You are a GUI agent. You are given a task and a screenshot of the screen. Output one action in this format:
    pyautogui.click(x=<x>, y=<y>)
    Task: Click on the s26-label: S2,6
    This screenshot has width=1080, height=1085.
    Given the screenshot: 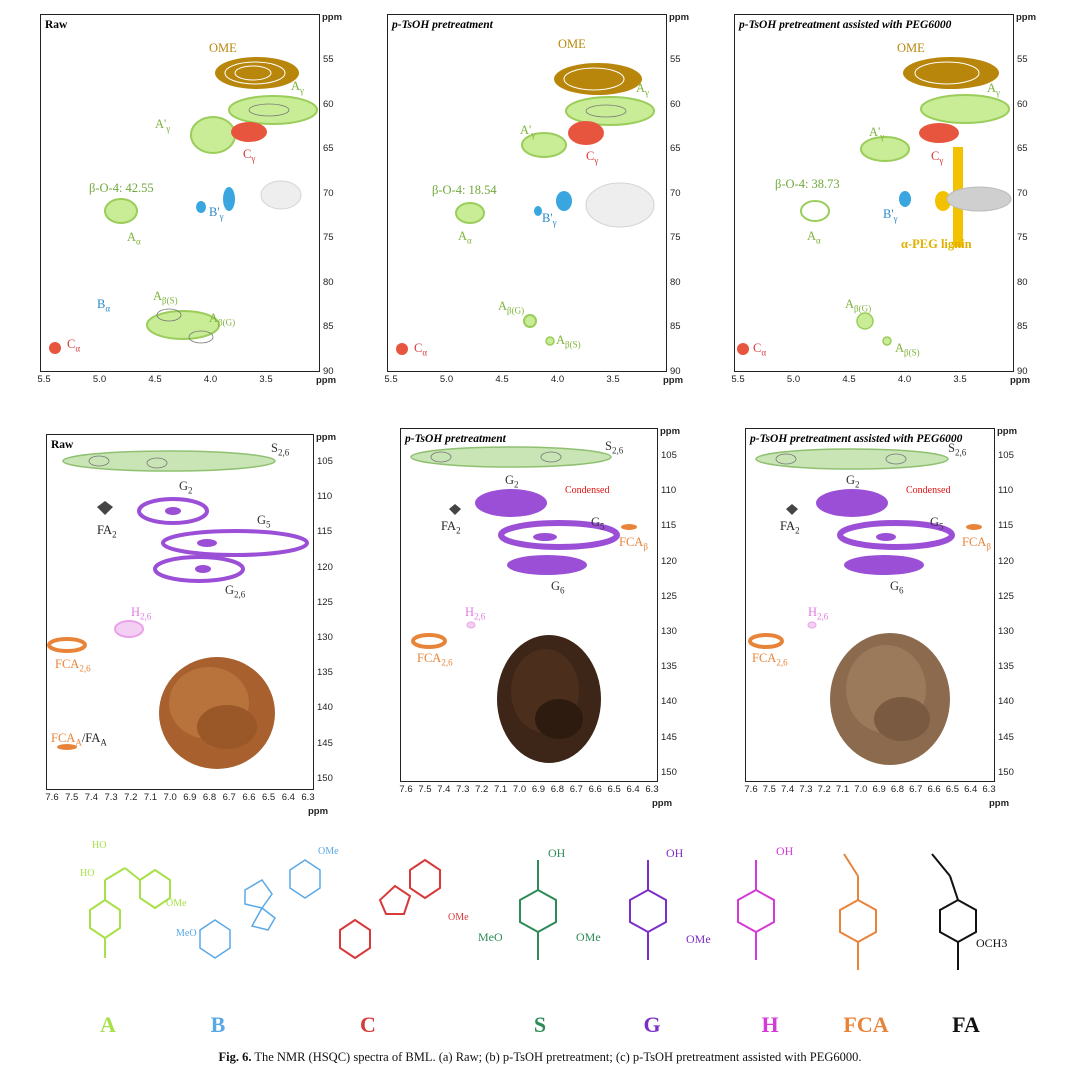 What is the action you would take?
    pyautogui.click(x=614, y=447)
    